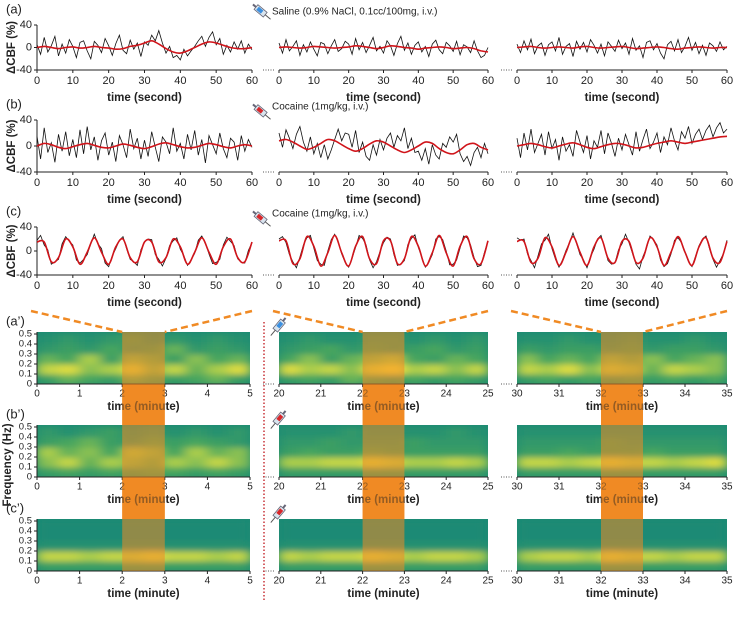 This screenshot has width=735, height=618. What do you see at coordinates (321, 581) in the screenshot?
I see `x-tick-label: 21` at bounding box center [321, 581].